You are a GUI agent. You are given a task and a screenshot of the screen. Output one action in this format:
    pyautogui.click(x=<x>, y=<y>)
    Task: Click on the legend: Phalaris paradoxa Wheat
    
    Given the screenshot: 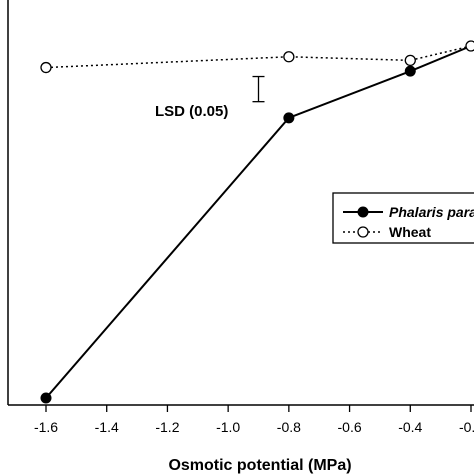 What is the action you would take?
    pyautogui.click(x=403, y=218)
    